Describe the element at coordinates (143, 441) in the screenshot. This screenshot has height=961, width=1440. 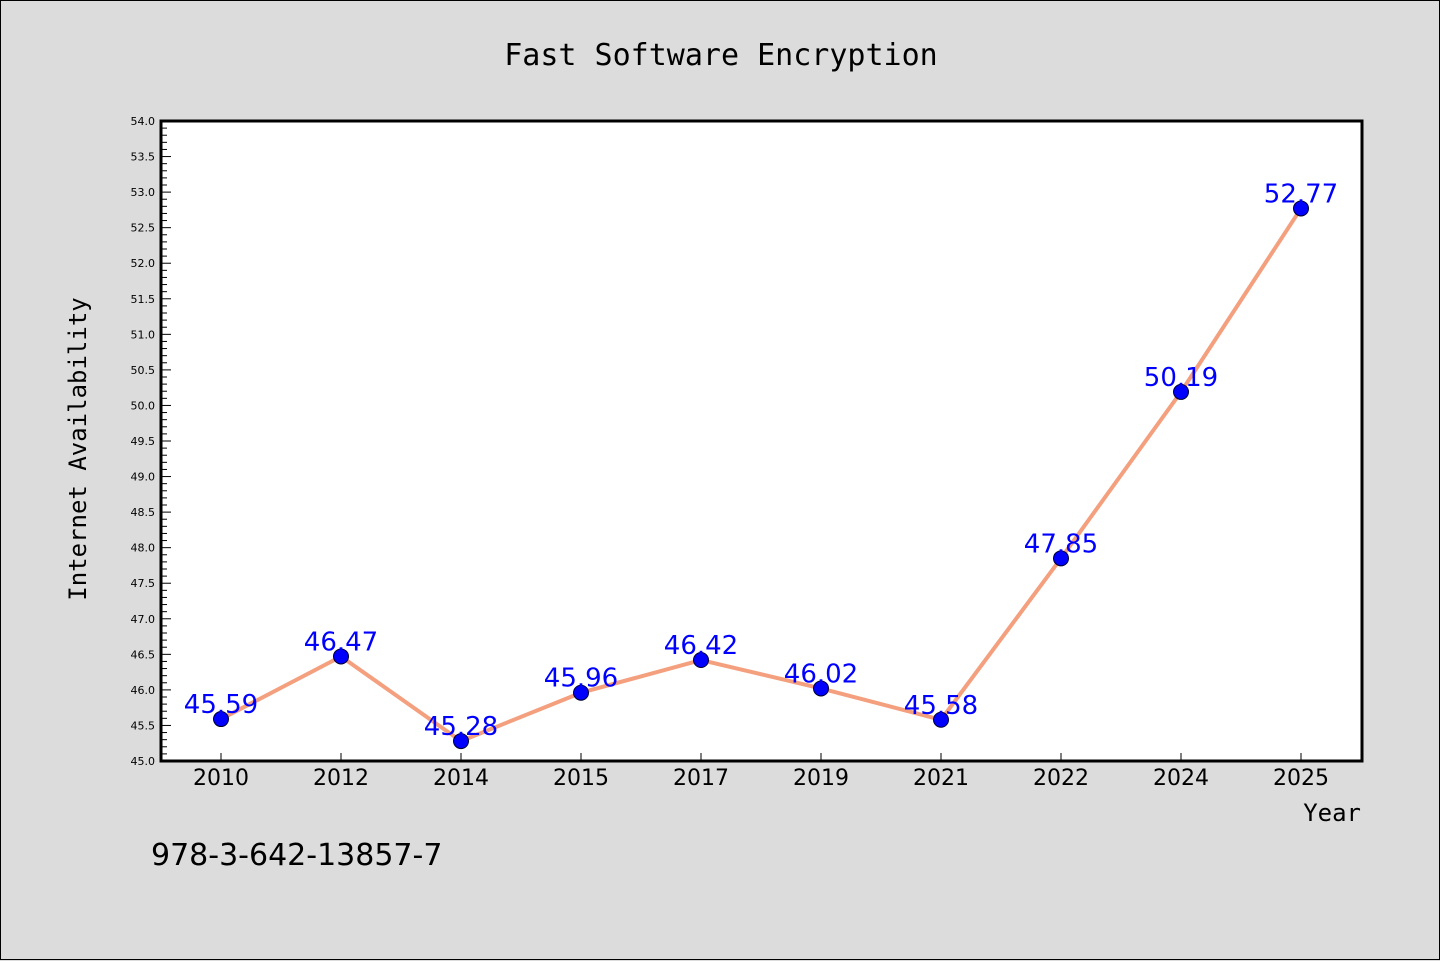
I see `y-tick-label: 49.5` at that location.